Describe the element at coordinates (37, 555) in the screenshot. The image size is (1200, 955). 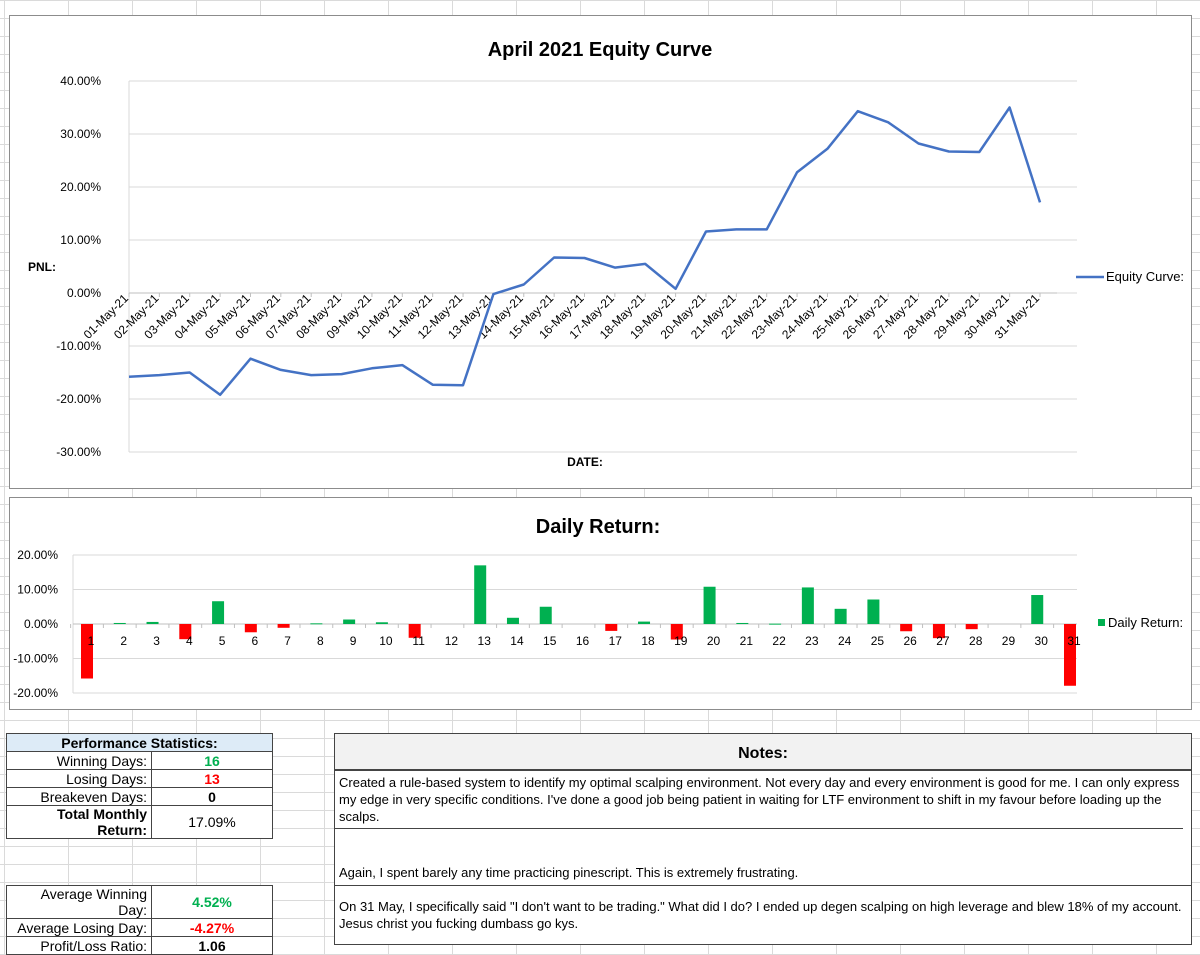
I see `daily-y-tick-label: 20.00%` at that location.